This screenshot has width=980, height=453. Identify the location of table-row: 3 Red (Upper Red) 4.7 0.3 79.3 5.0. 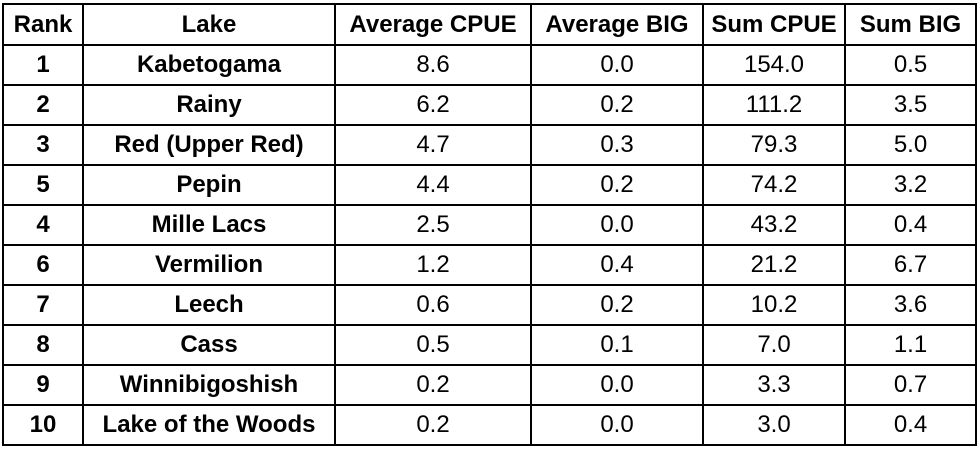
(489, 145).